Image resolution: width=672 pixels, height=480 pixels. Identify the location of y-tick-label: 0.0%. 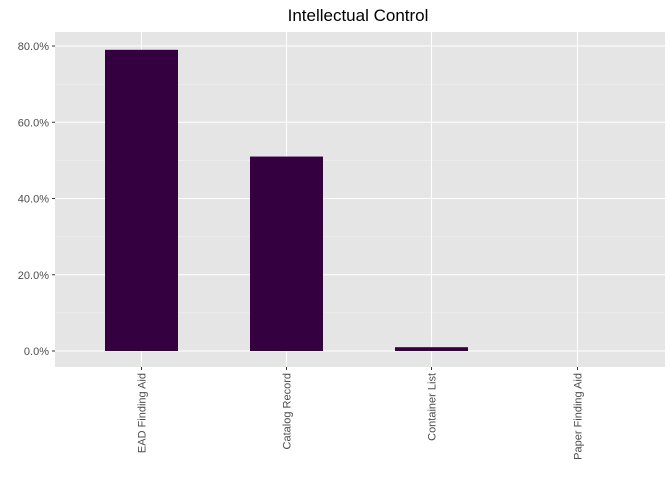
(36, 352).